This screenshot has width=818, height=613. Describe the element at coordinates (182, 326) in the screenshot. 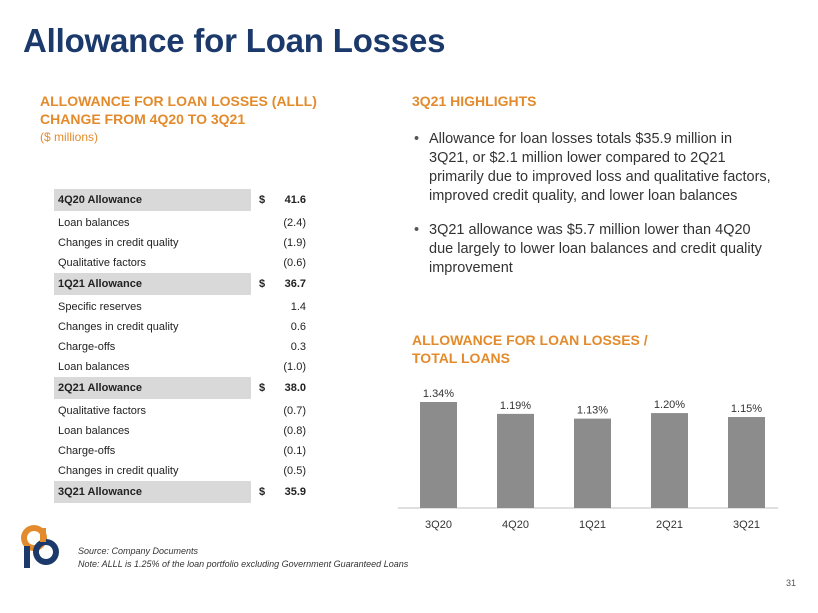

I see `table-row: Changes in credit quality 0.6` at that location.